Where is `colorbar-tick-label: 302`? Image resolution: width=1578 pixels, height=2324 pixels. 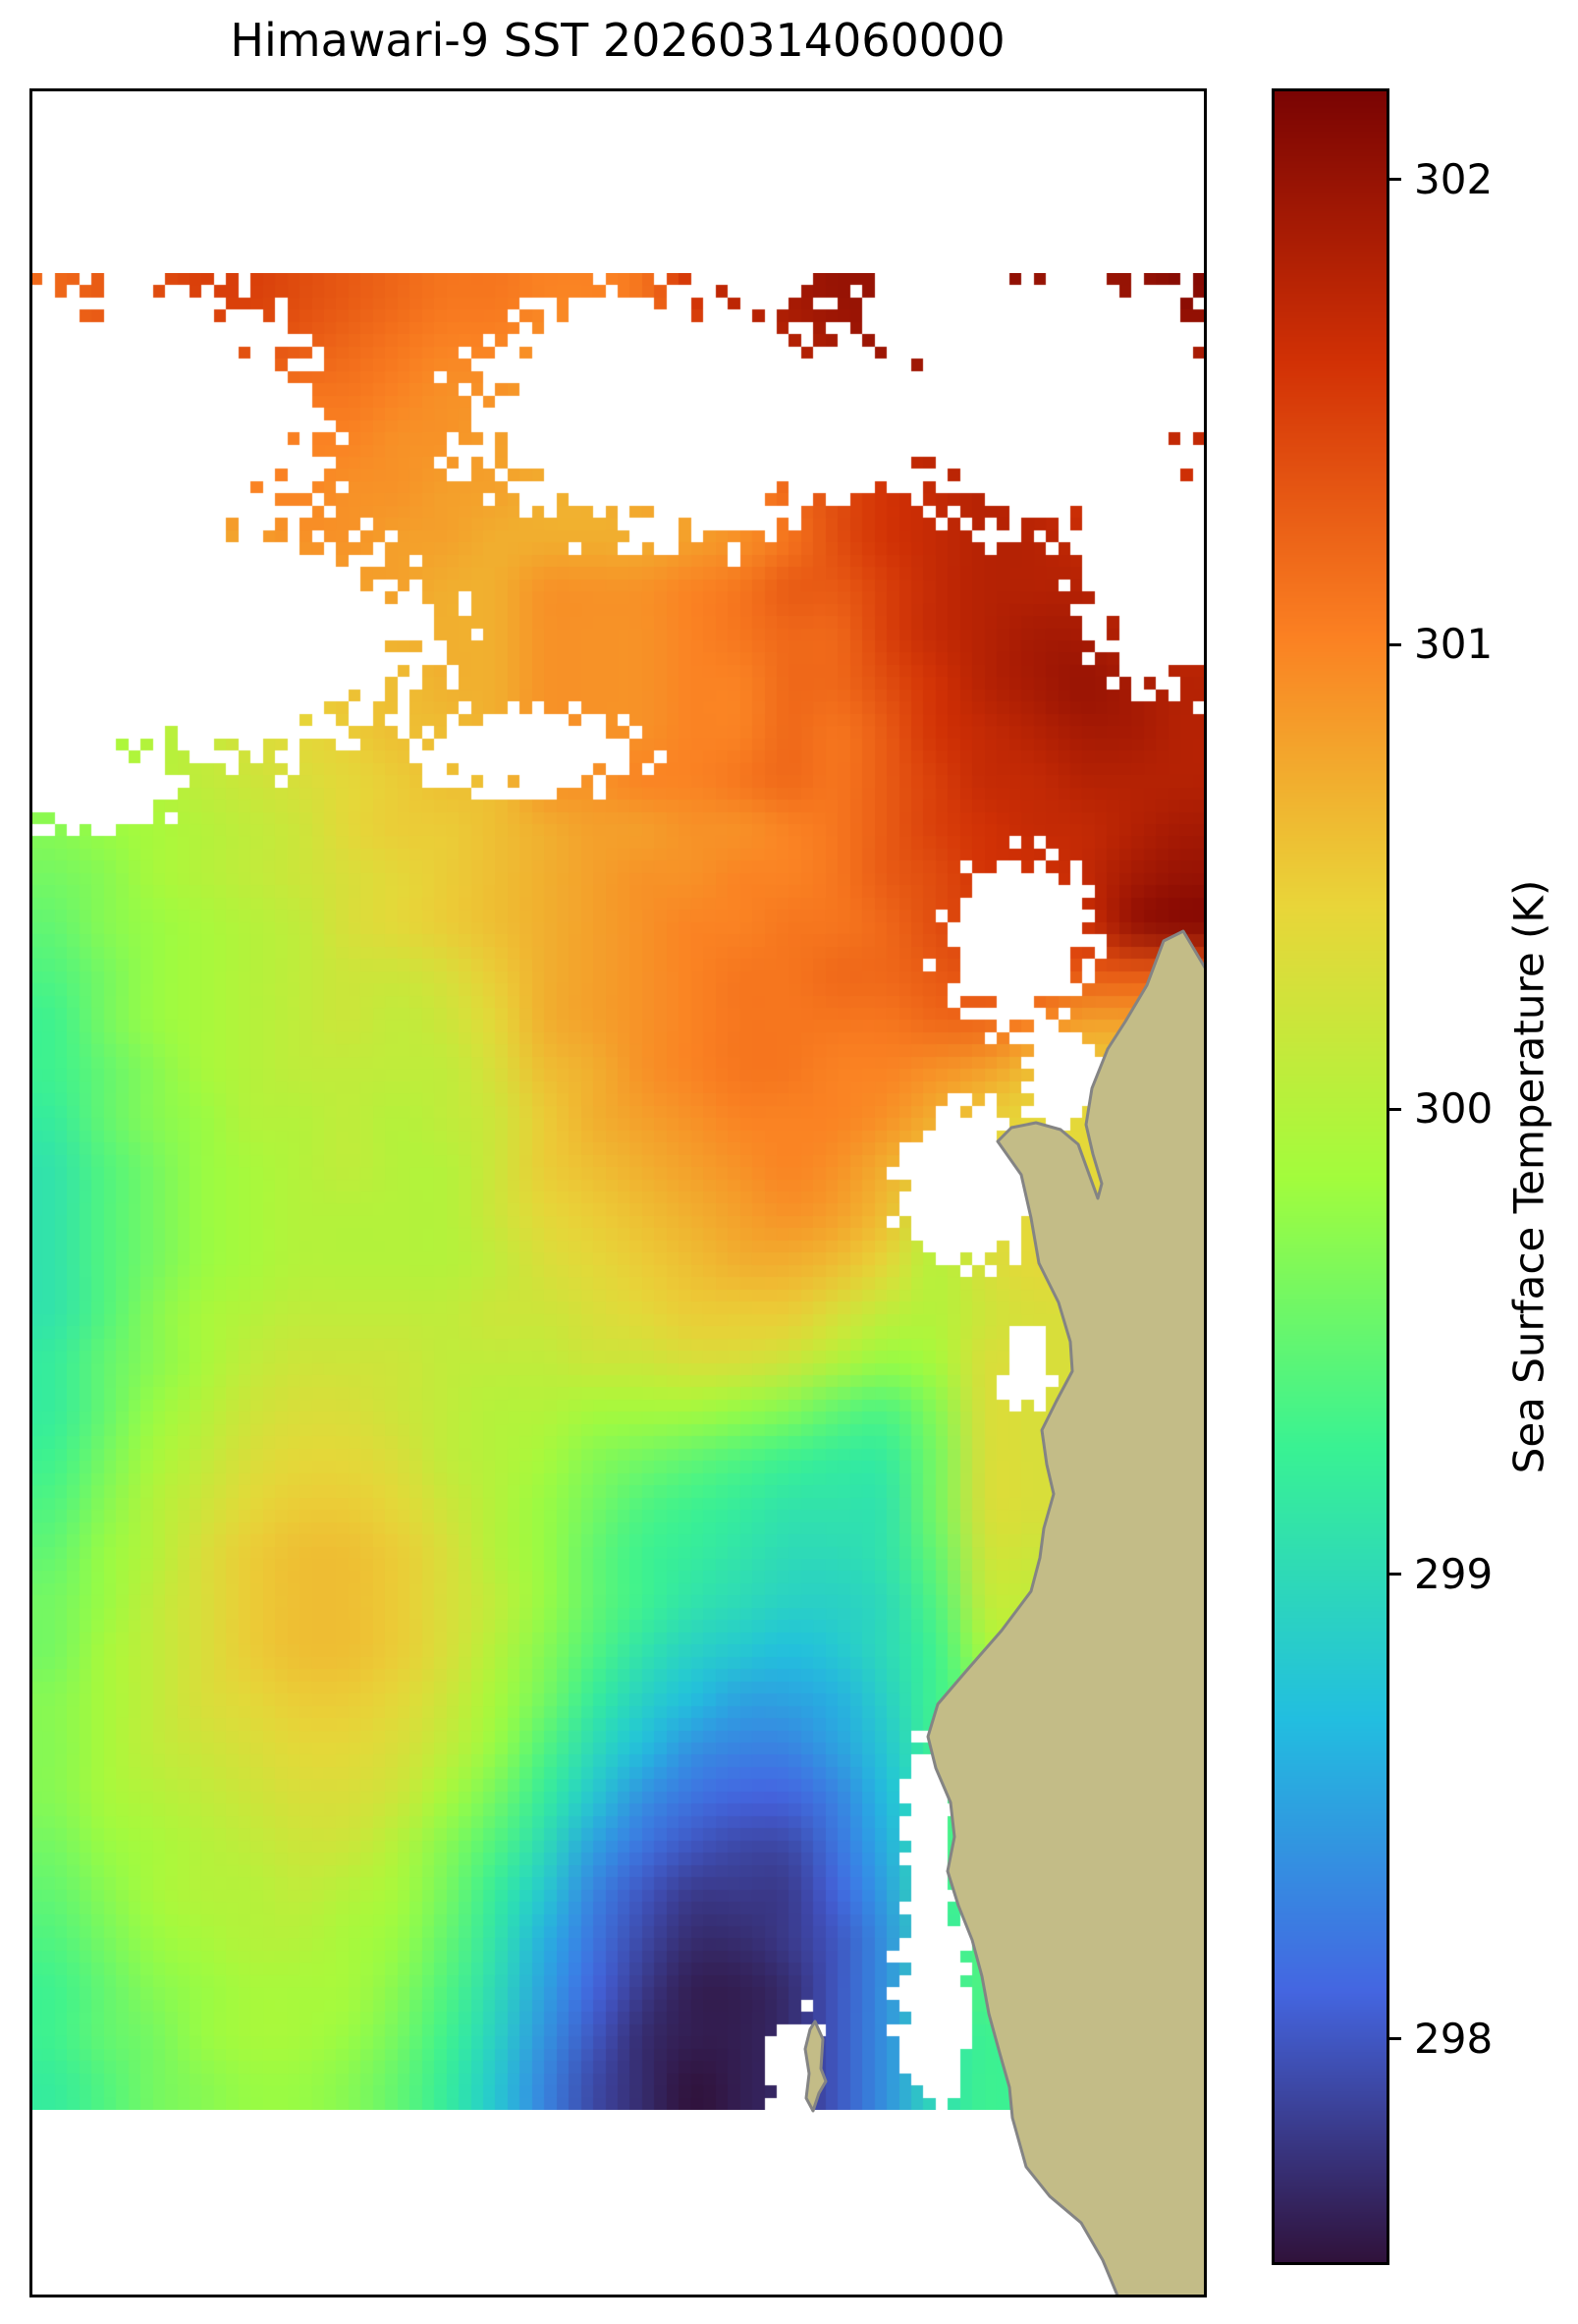 colorbar-tick-label: 302 is located at coordinates (1454, 178).